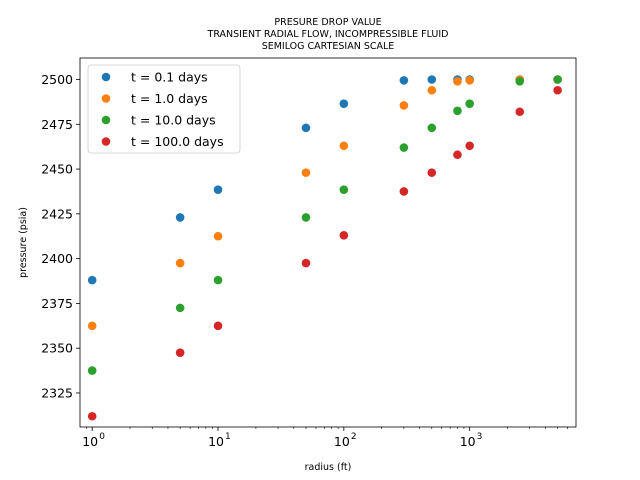 Image resolution: width=640 pixels, height=480 pixels. Describe the element at coordinates (328, 46) in the screenshot. I see `chart-title-line-3: SEMILOG CARTESIAN SCALE` at that location.